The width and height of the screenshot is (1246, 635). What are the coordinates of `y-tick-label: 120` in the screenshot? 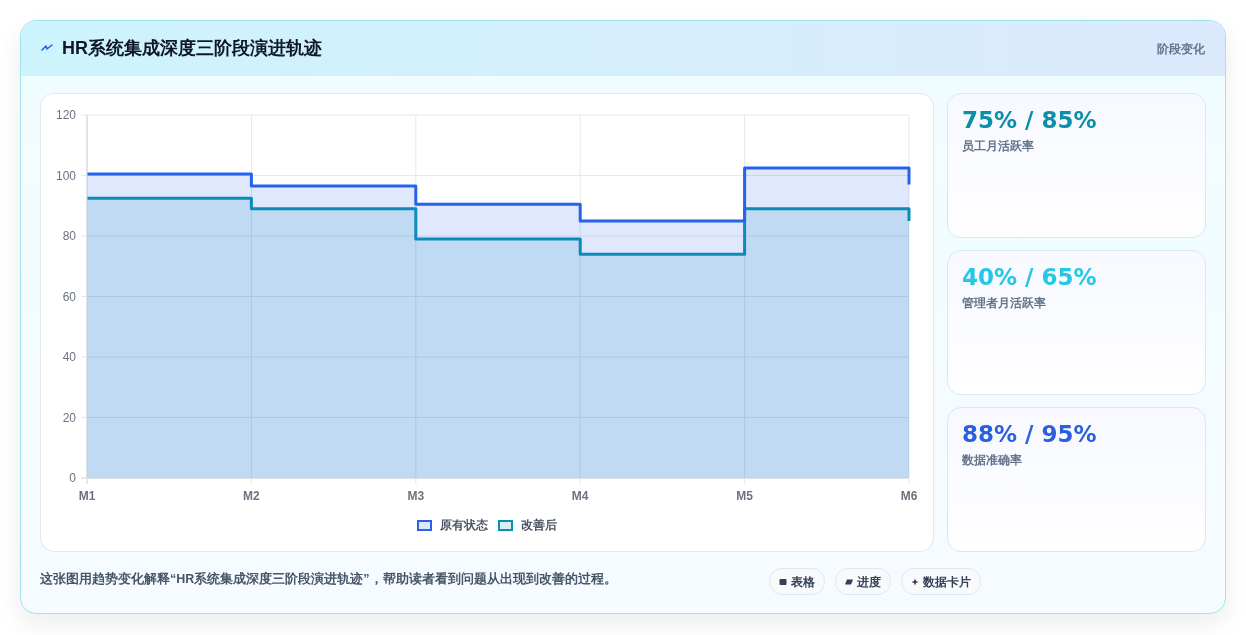 It's located at (65, 115).